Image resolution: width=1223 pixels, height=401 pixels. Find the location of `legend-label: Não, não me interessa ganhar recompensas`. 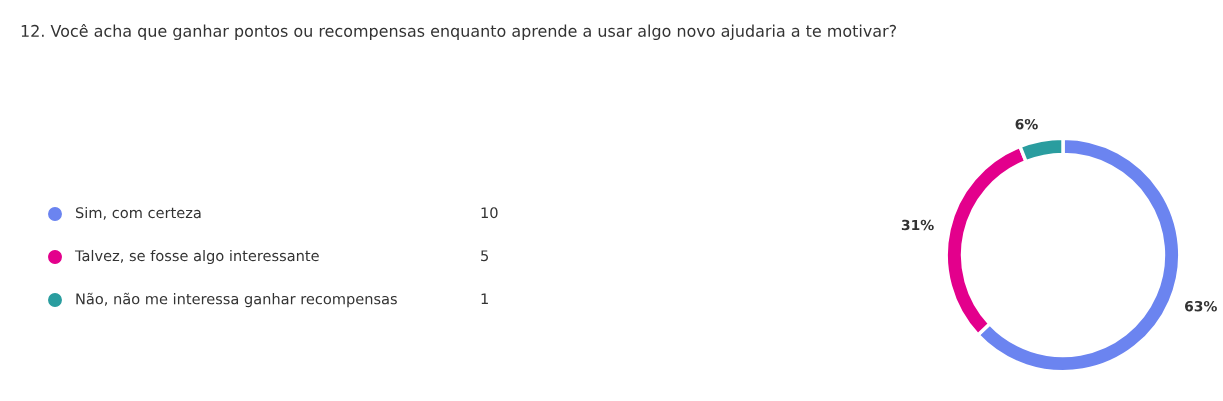

legend-label: Não, não me interessa ganhar recompensas is located at coordinates (236, 300).